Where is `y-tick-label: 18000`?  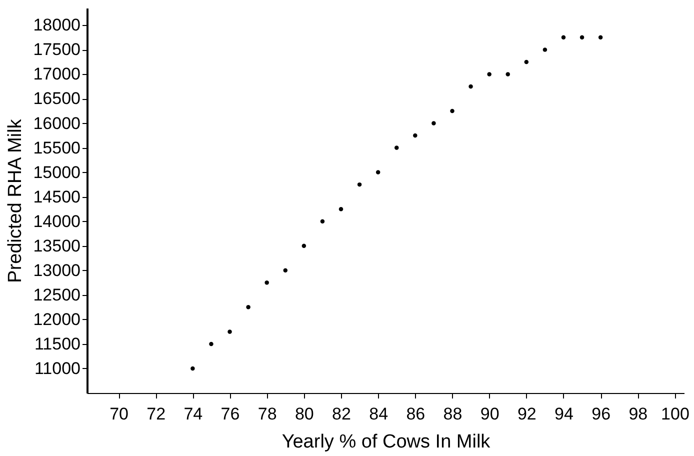
y-tick-label: 18000 is located at coordinates (56, 25).